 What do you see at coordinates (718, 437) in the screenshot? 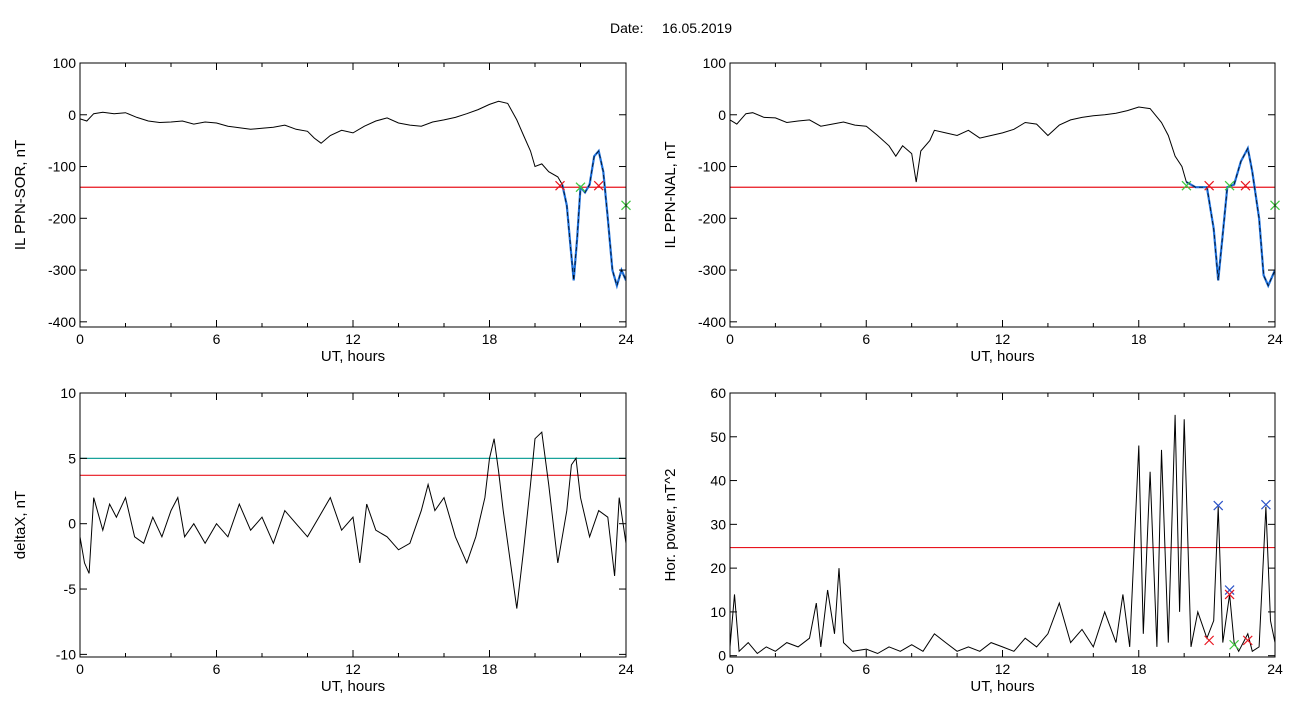
I see `y-tick-label: 50` at bounding box center [718, 437].